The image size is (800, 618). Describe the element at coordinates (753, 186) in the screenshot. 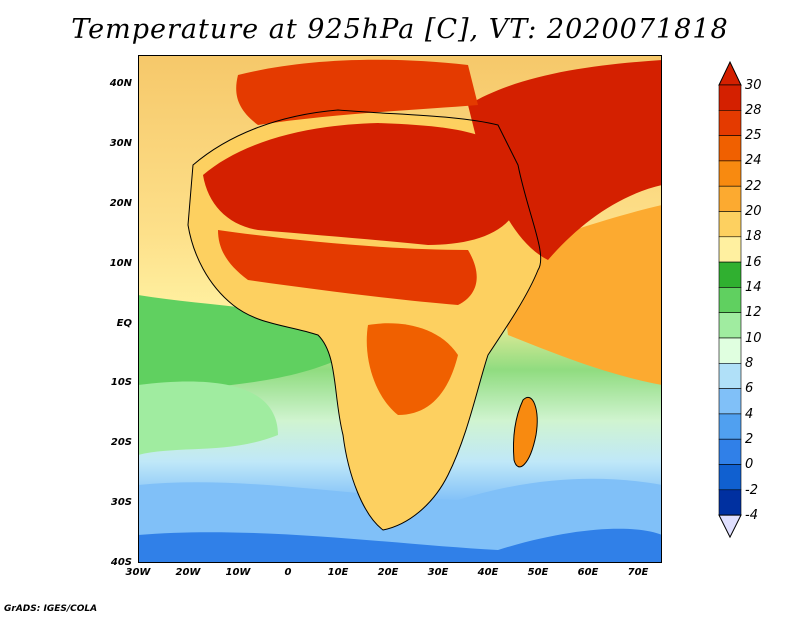

I see `colorbar-label: 22` at that location.